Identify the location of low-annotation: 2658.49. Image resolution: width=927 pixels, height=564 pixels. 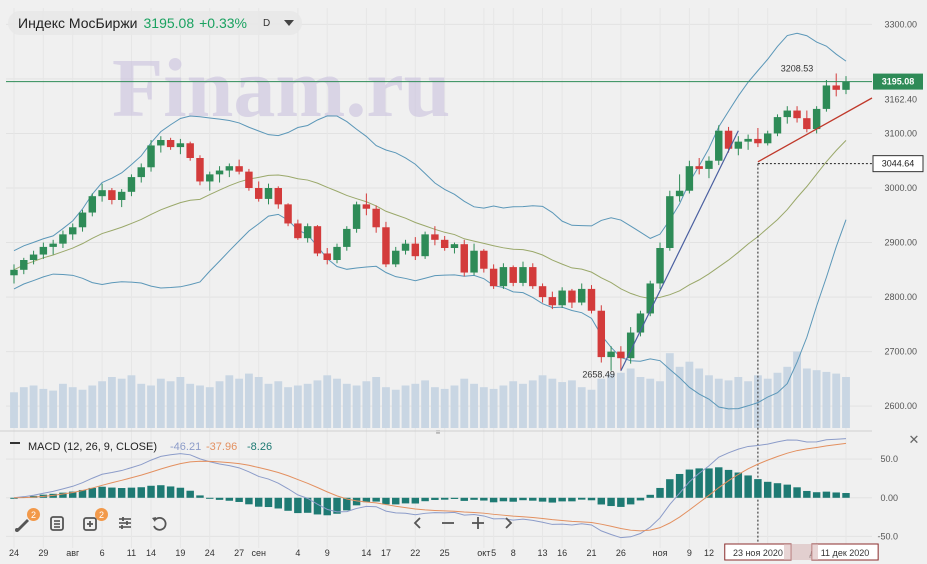
(598, 375).